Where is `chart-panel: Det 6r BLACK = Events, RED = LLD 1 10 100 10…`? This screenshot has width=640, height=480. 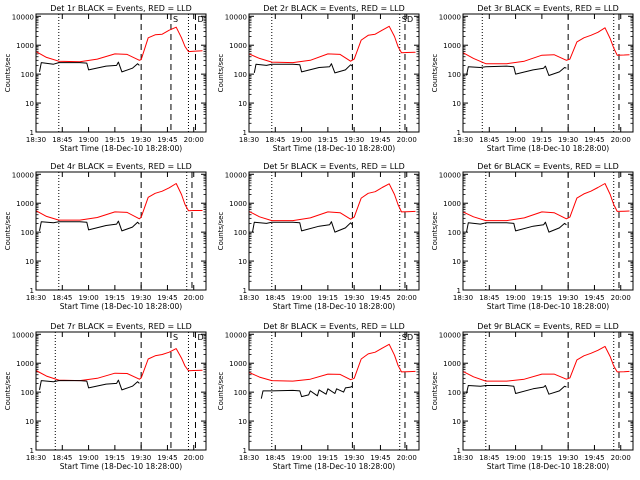
chart-panel: Det 6r BLACK = Events, RED = LLD 1 10 100 10… is located at coordinates (532, 236).